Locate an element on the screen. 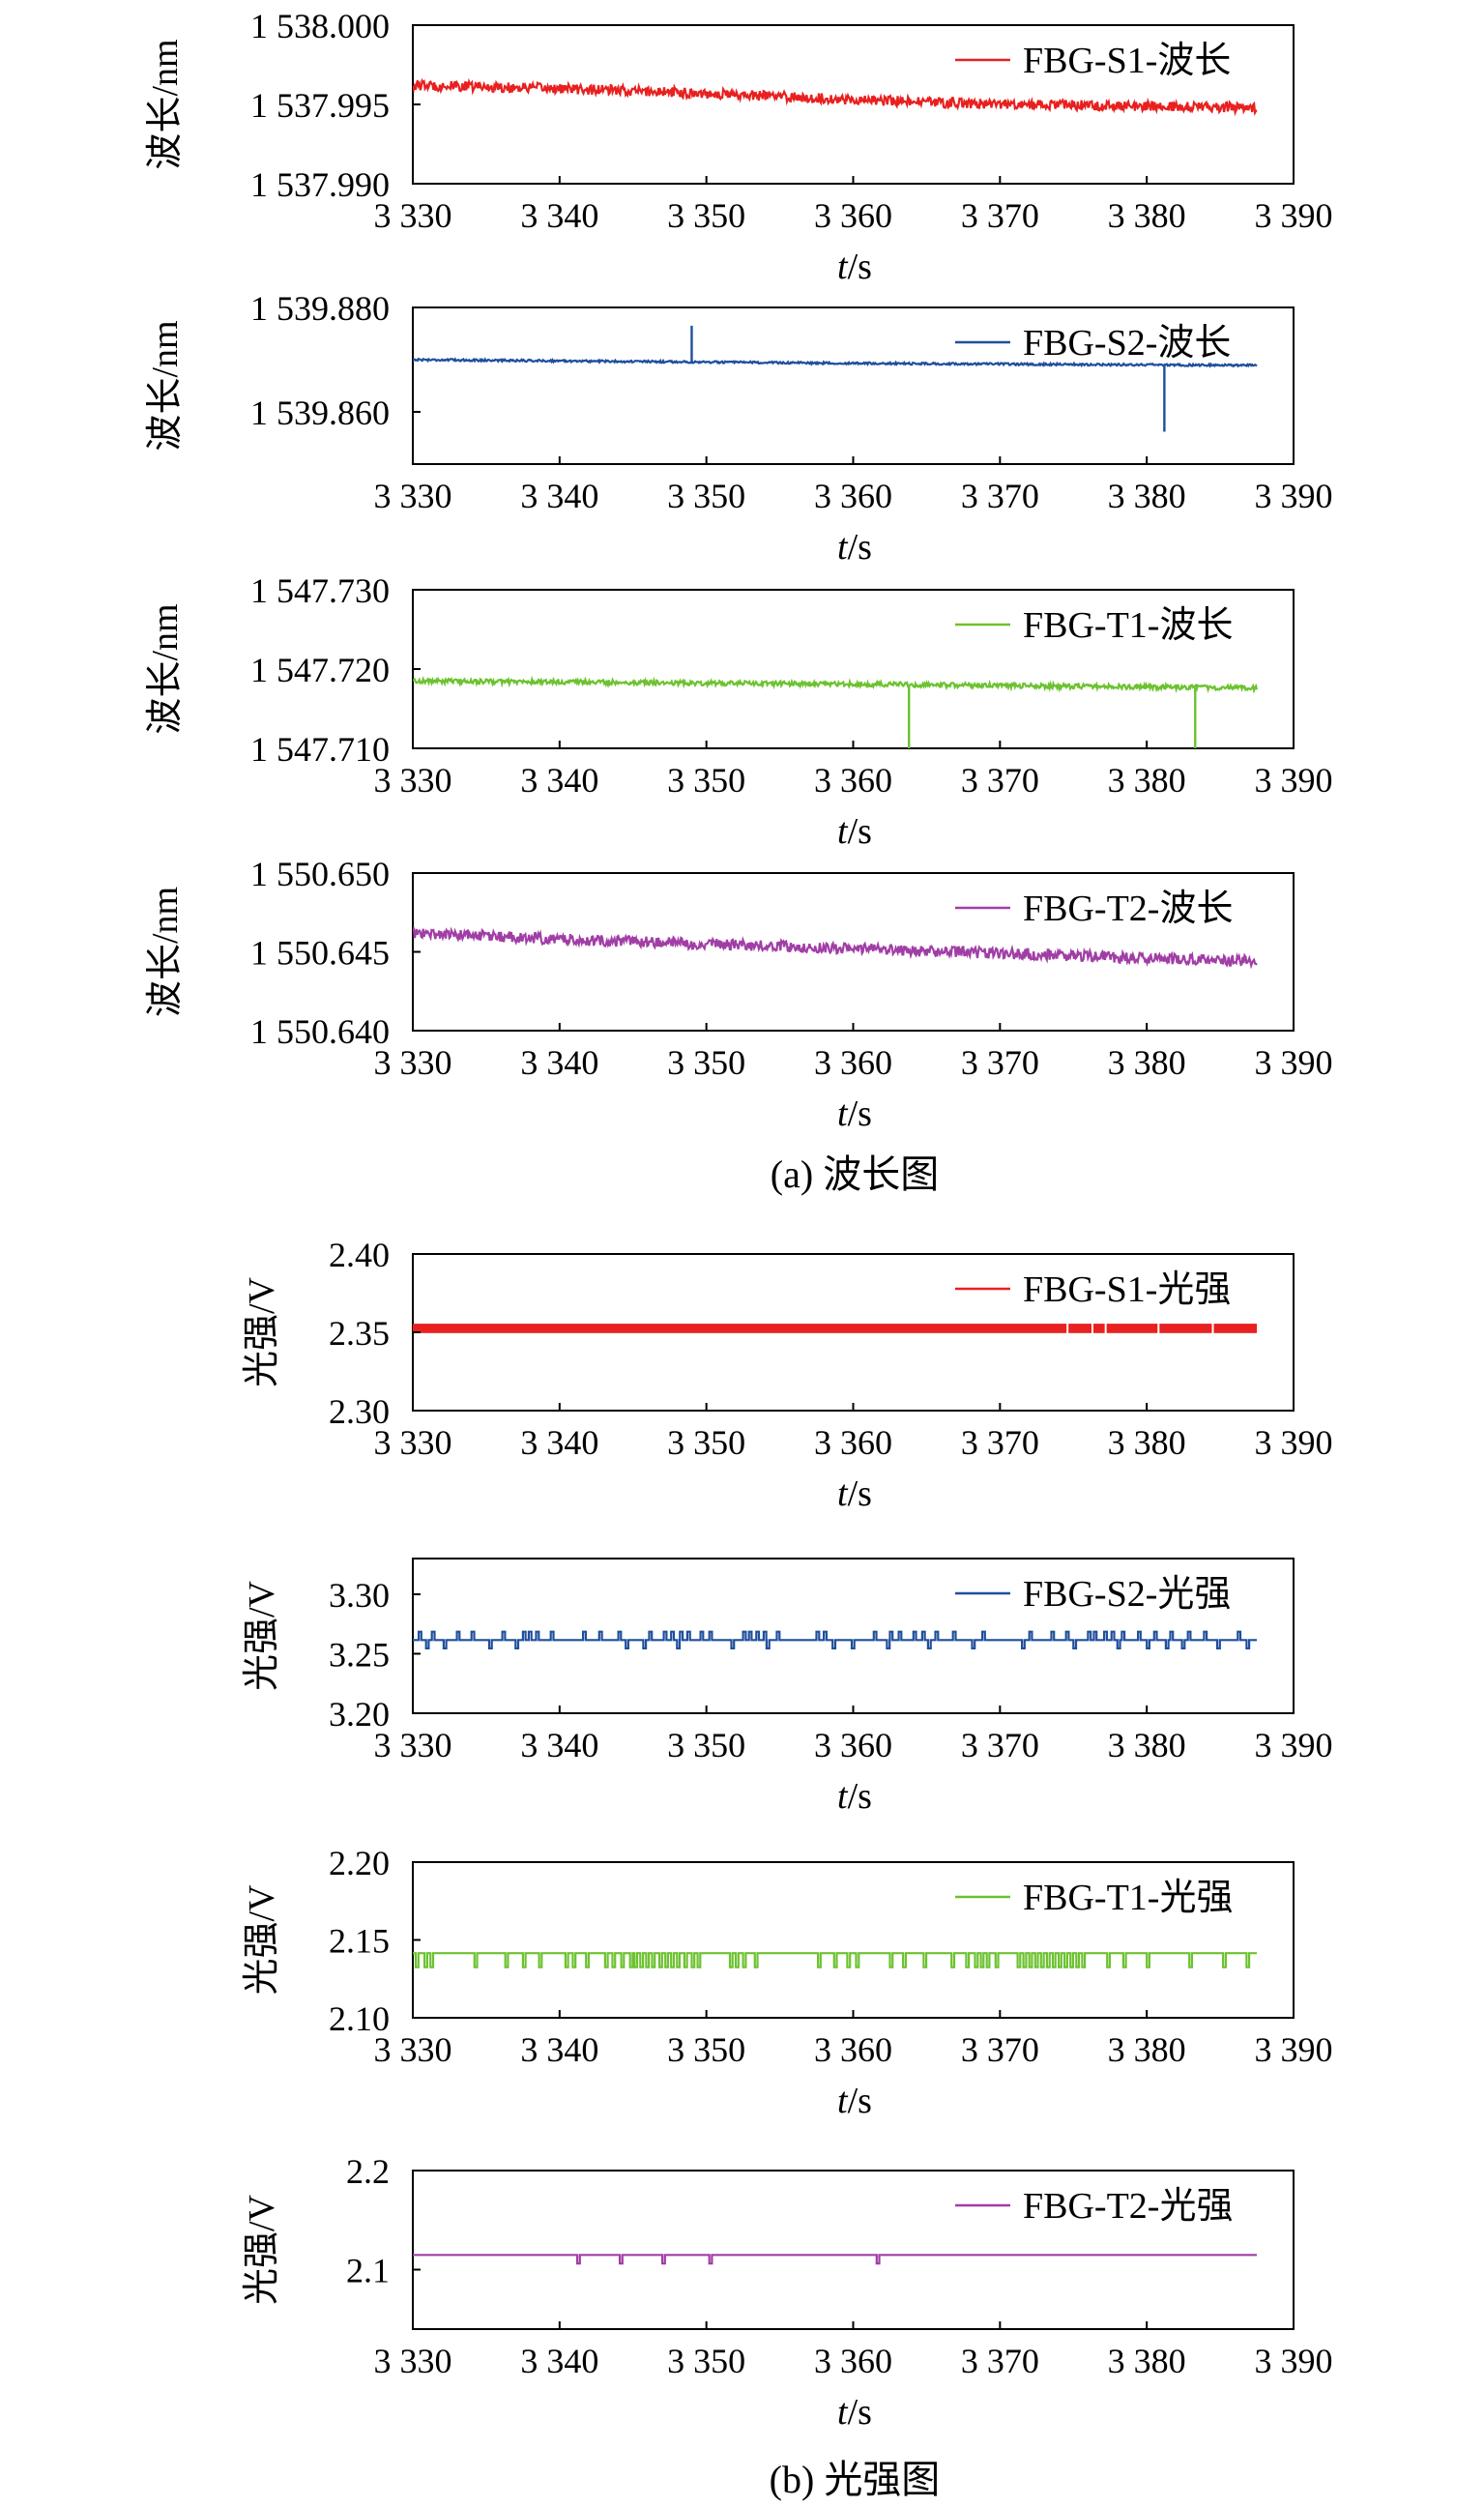  legend-label: FBG-S1-波长 is located at coordinates (1127, 61).